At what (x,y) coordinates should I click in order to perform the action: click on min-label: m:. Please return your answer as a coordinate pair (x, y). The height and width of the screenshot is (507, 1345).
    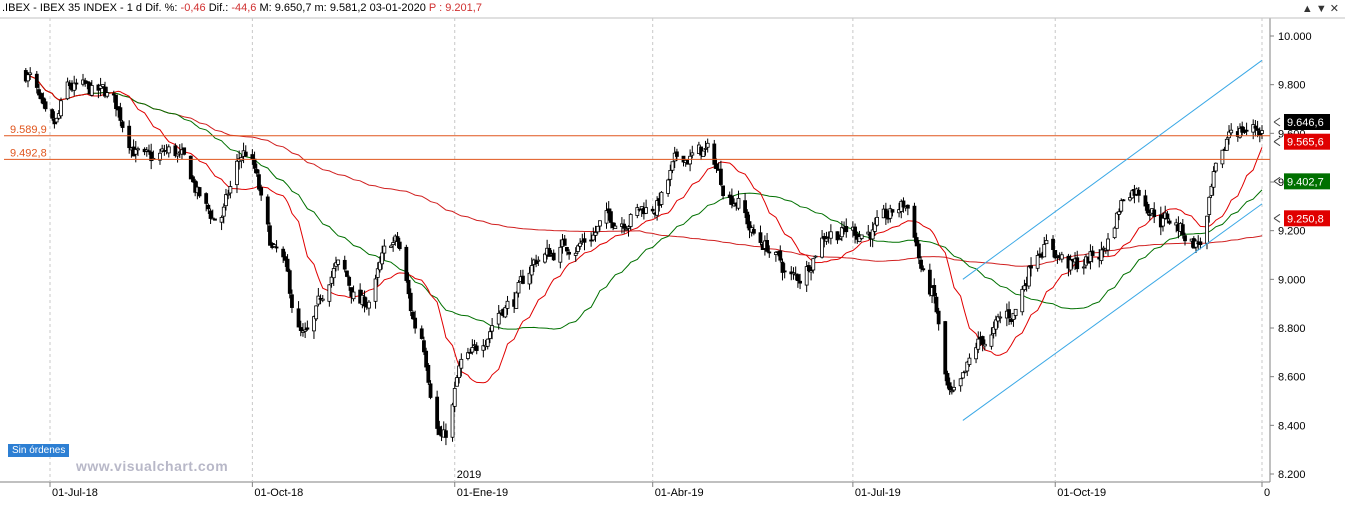
    Looking at the image, I should click on (320, 8).